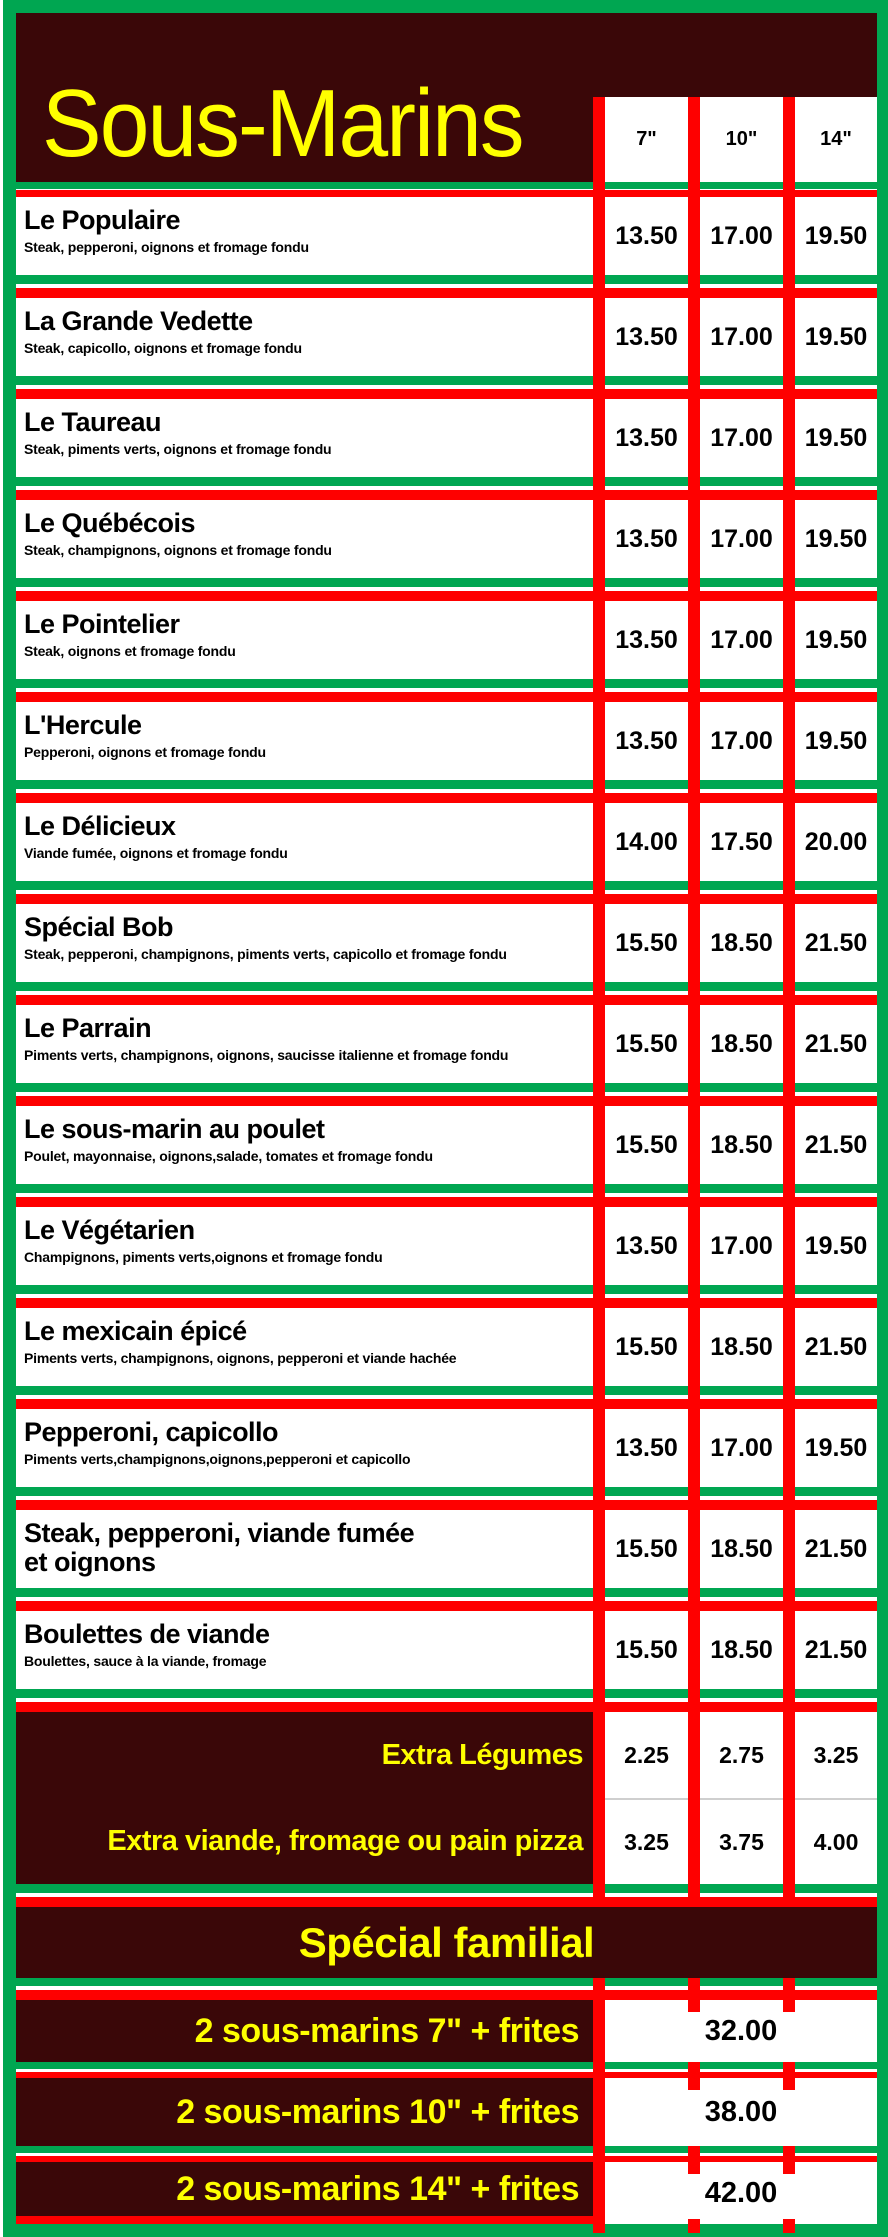  What do you see at coordinates (304, 2112) in the screenshot?
I see `family-label: 2 sous-marins 10" + frites` at bounding box center [304, 2112].